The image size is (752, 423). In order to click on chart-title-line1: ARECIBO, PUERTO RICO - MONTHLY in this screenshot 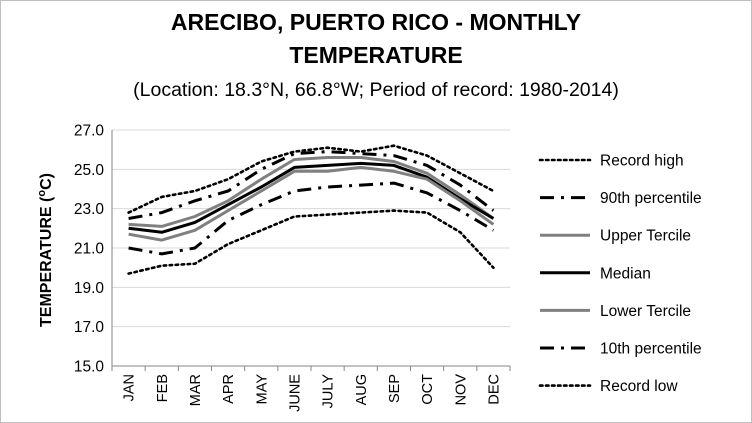, I will do `click(376, 22)`.